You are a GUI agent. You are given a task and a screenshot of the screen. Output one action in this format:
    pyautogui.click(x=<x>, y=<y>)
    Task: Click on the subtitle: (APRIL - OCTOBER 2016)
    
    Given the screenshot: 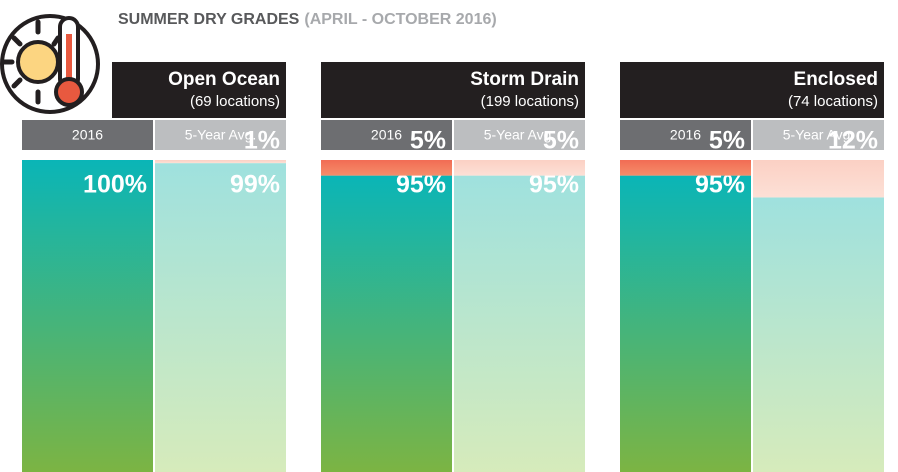 What is the action you would take?
    pyautogui.click(x=400, y=19)
    